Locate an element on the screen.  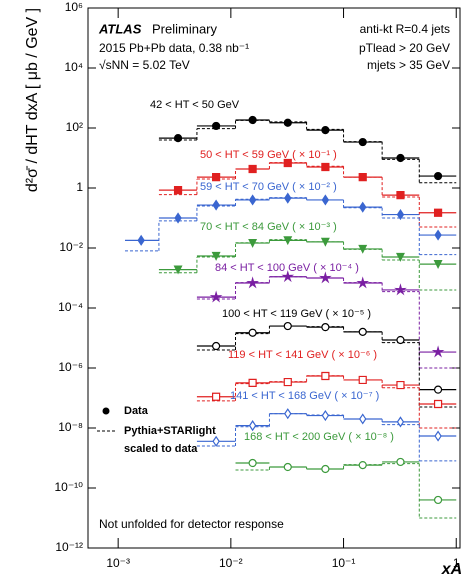
series-label: 70 < HT < 84 GeV ( × 10⁻³ ) is located at coordinates (268, 227).